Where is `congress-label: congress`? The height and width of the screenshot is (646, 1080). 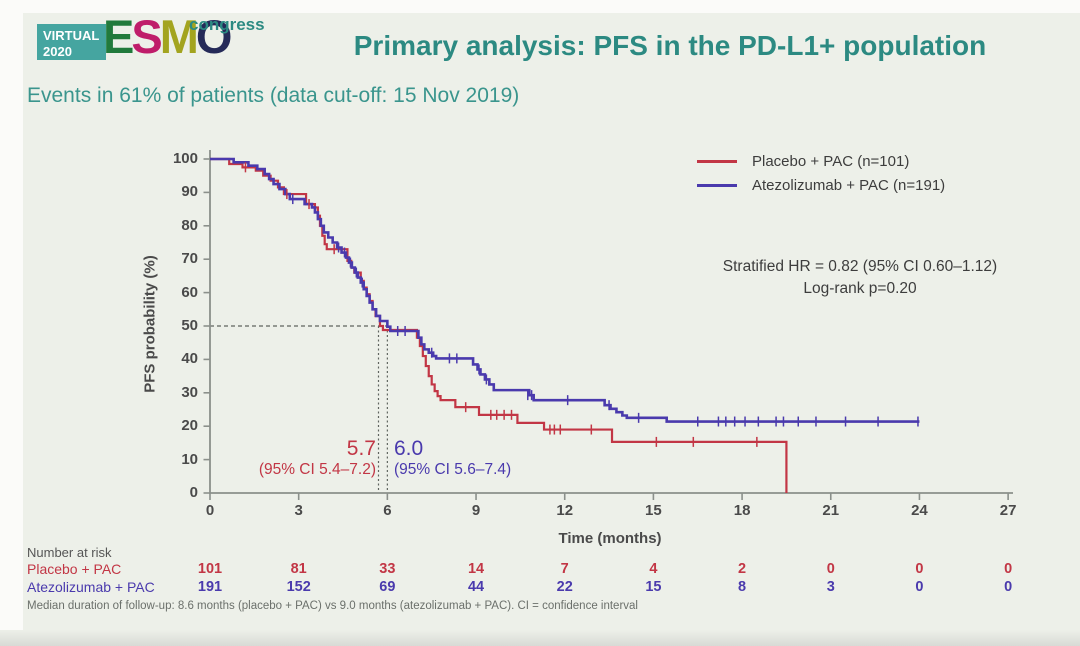
congress-label: congress is located at coordinates (227, 24).